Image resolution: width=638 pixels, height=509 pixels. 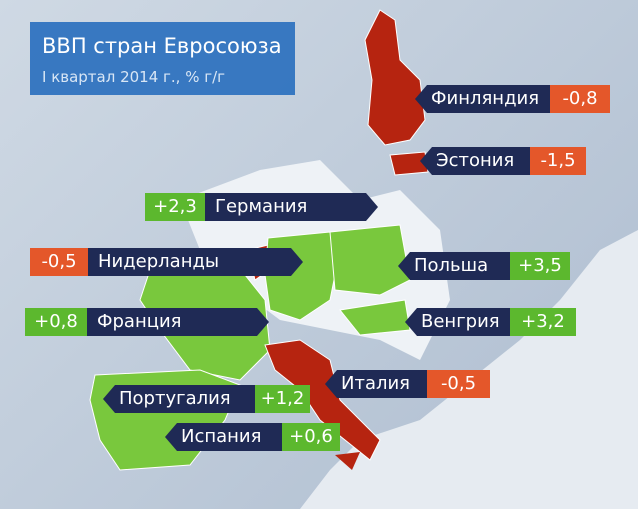 What do you see at coordinates (195, 262) in the screenshot?
I see `country-label: Нидерланды` at bounding box center [195, 262].